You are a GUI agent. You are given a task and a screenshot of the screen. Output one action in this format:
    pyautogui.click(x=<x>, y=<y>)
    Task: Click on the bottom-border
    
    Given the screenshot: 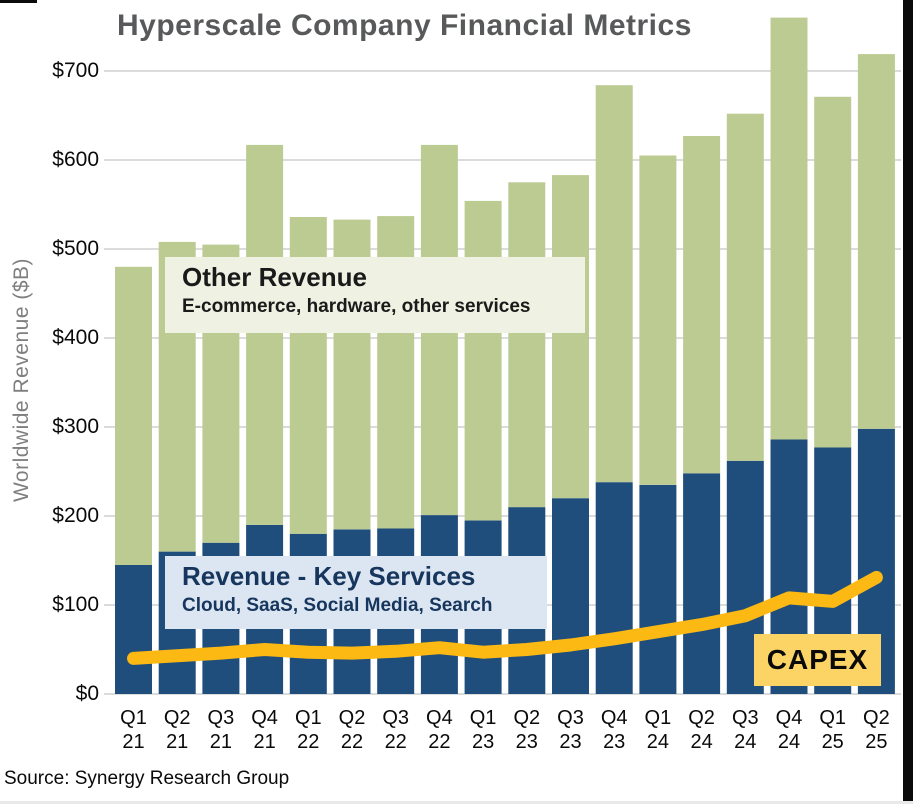 What is the action you would take?
    pyautogui.click(x=456, y=802)
    